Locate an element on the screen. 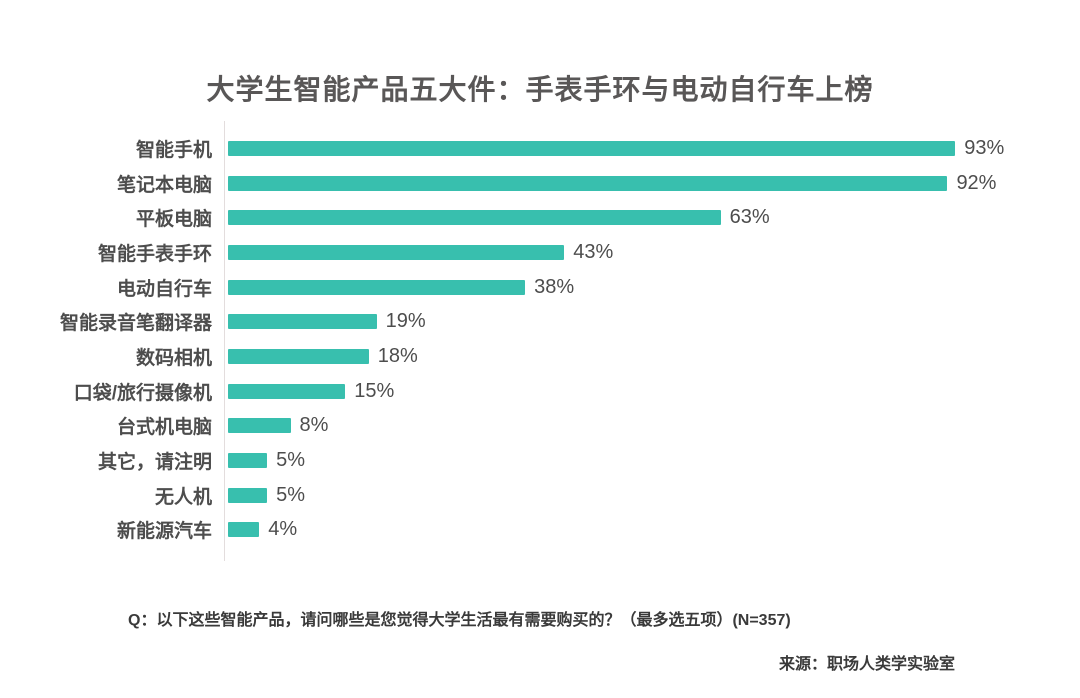 The width and height of the screenshot is (1080, 698). category-label: 数码相机 is located at coordinates (173, 358).